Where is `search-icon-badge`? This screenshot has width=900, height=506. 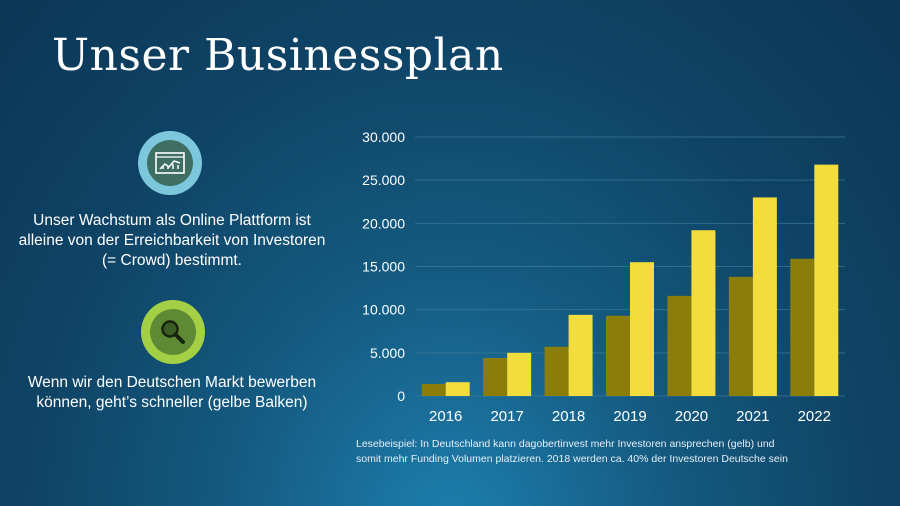
search-icon-badge is located at coordinates (173, 332).